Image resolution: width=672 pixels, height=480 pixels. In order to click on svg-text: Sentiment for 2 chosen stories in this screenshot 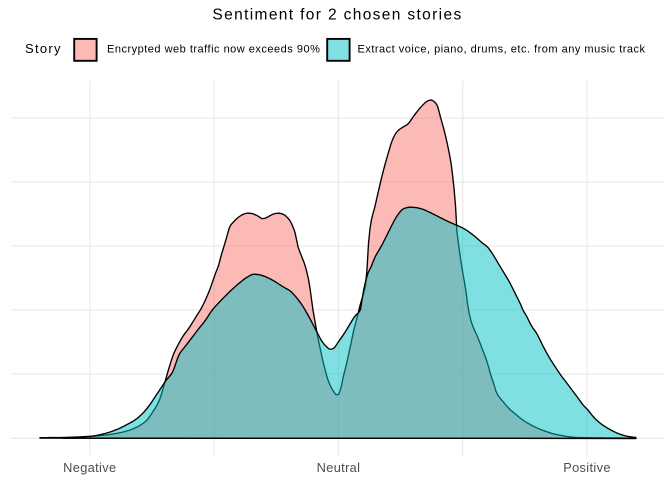, I will do `click(337, 15)`.